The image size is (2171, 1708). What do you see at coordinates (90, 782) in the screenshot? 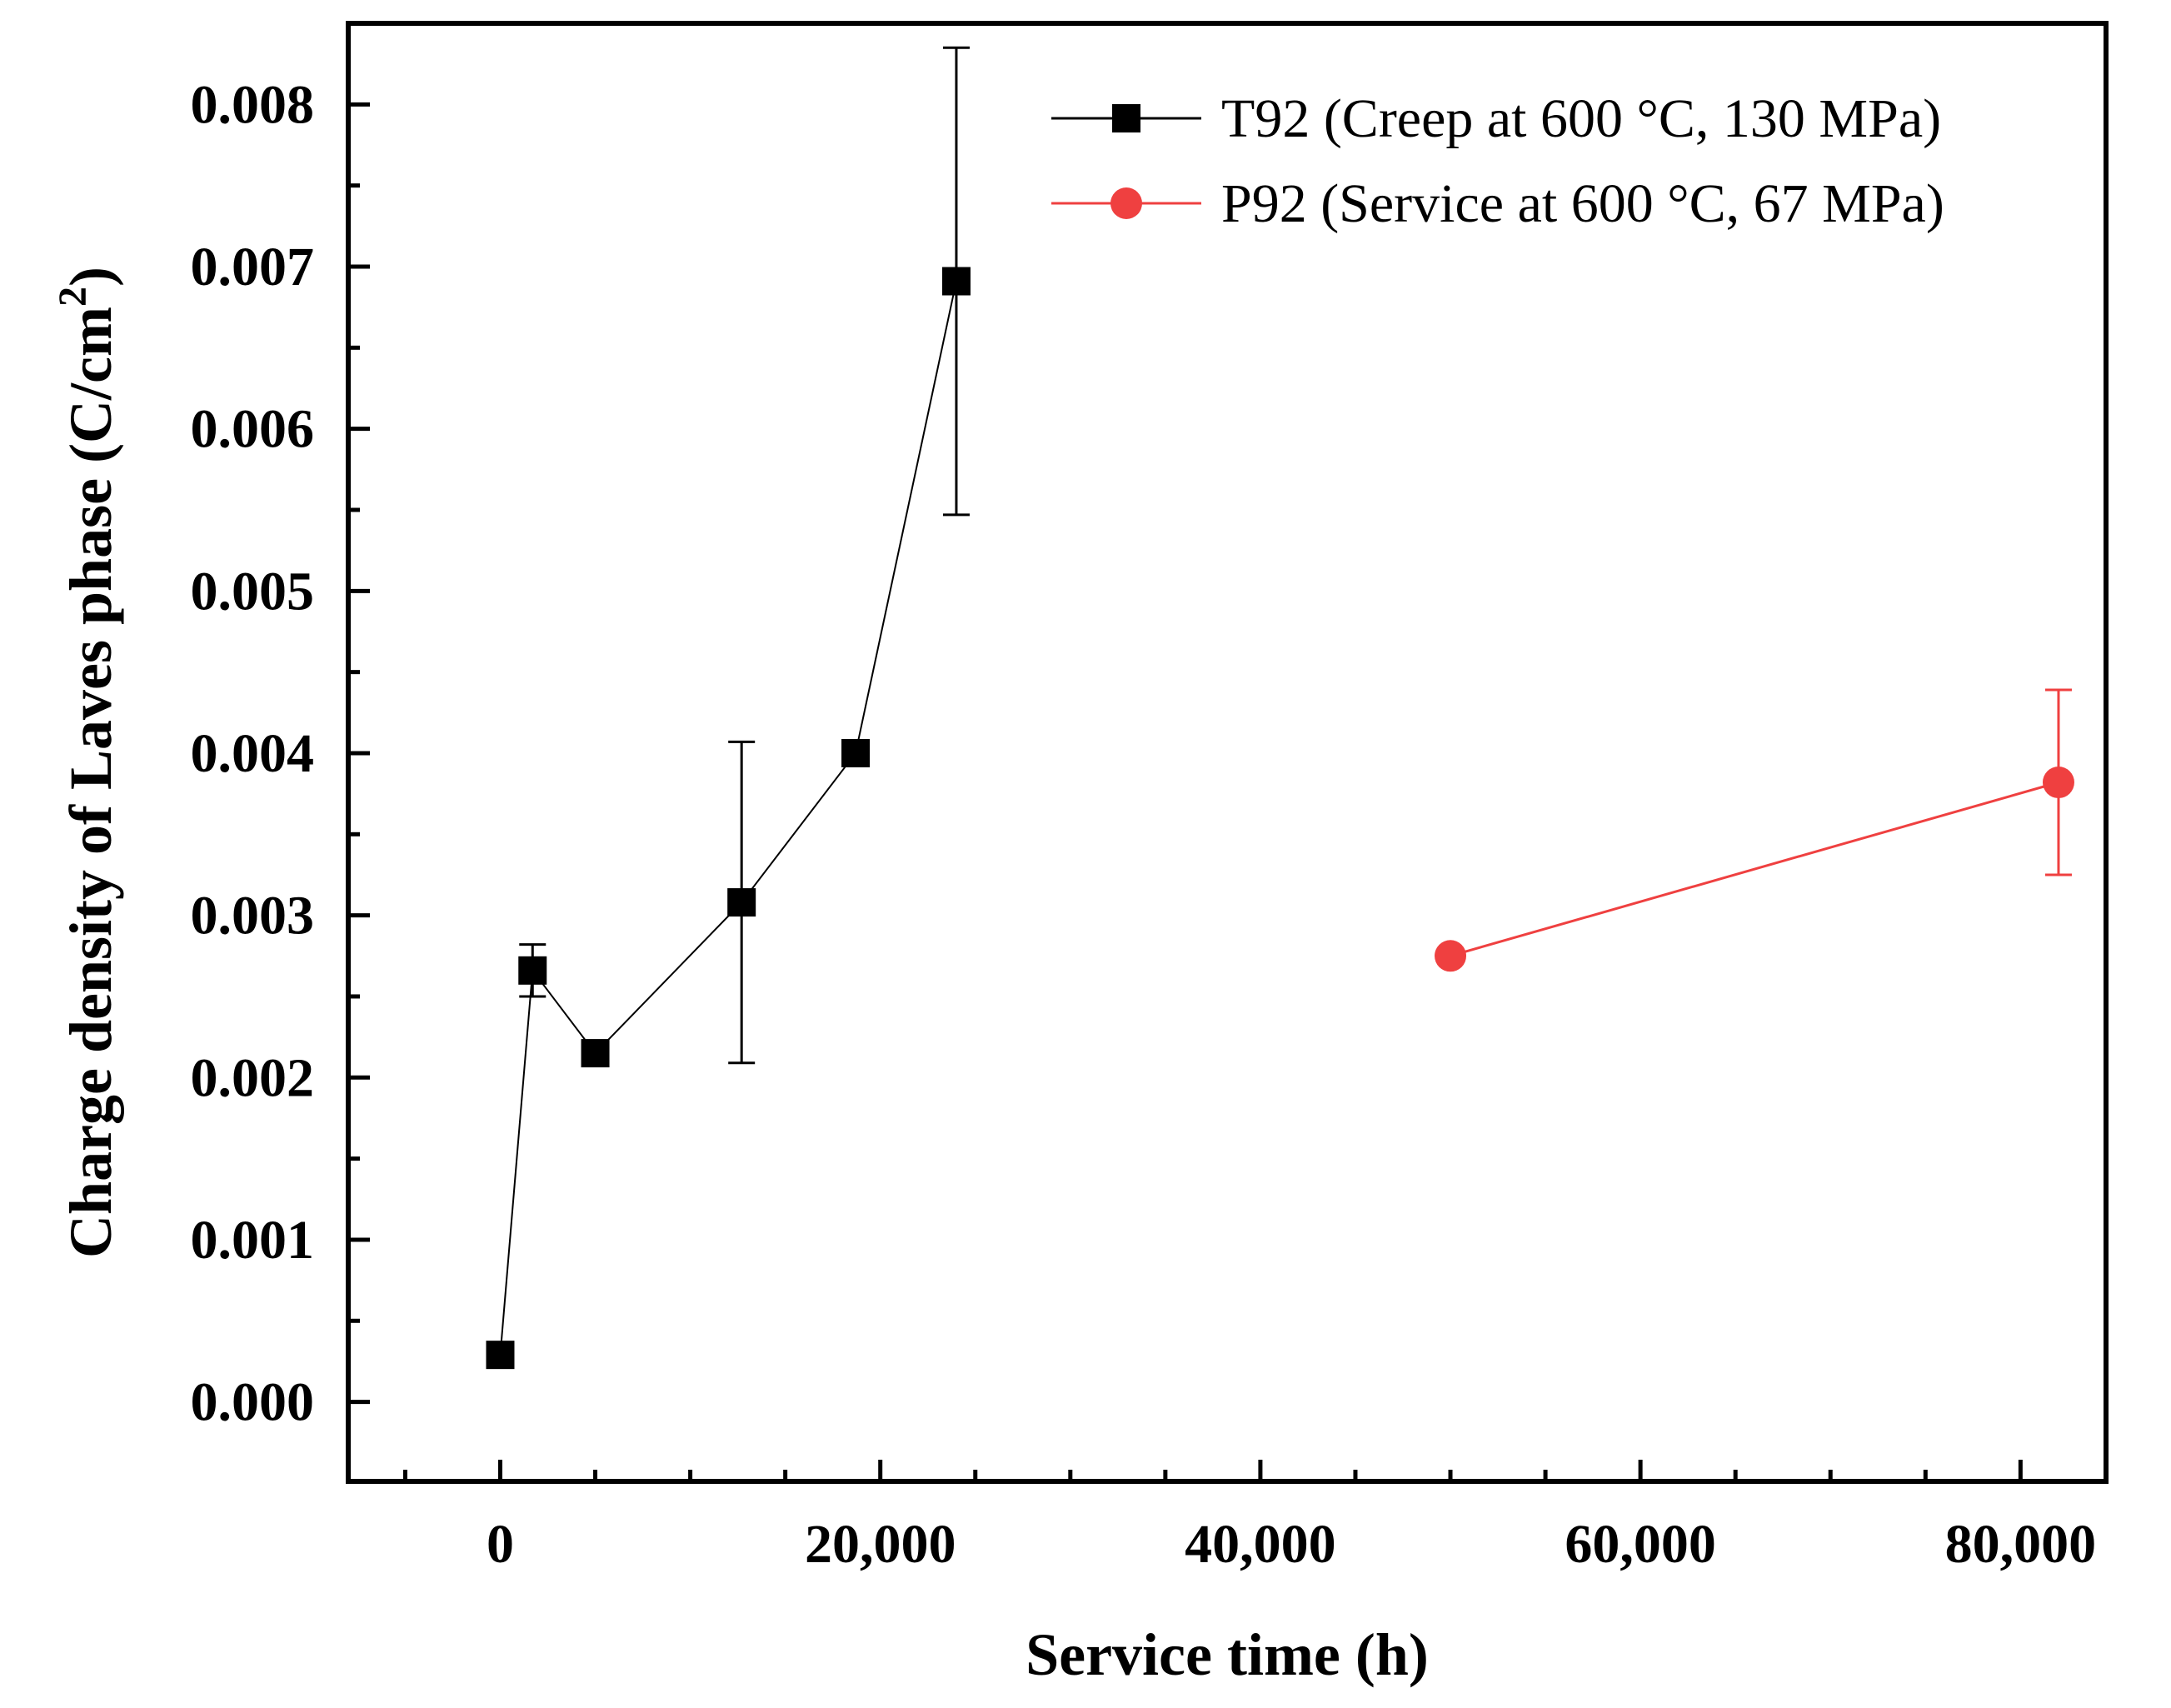
I see `y-axis-title-main: Charge density of Laves phase (C/cm` at bounding box center [90, 782].